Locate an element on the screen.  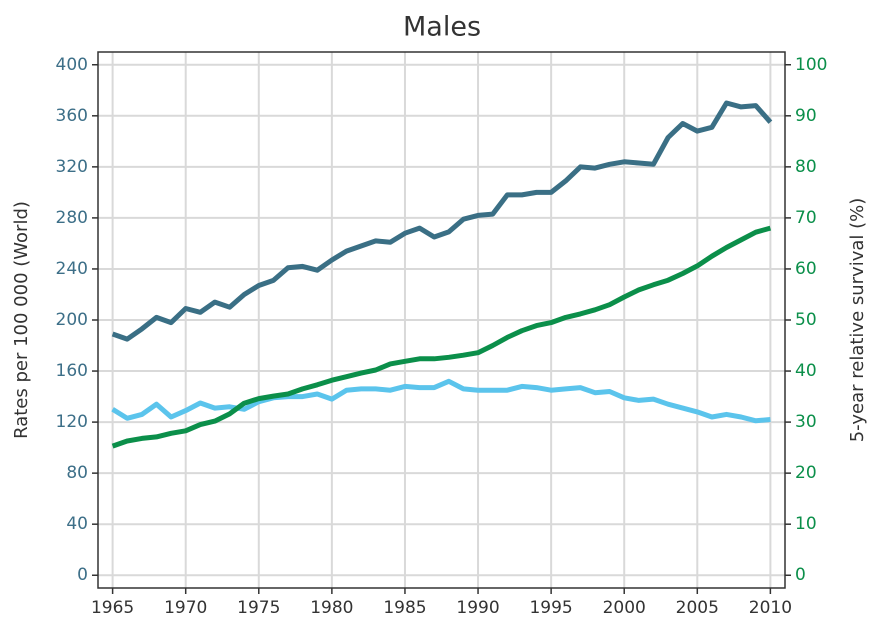
x-tick-label: 1975 is located at coordinates (258, 608).